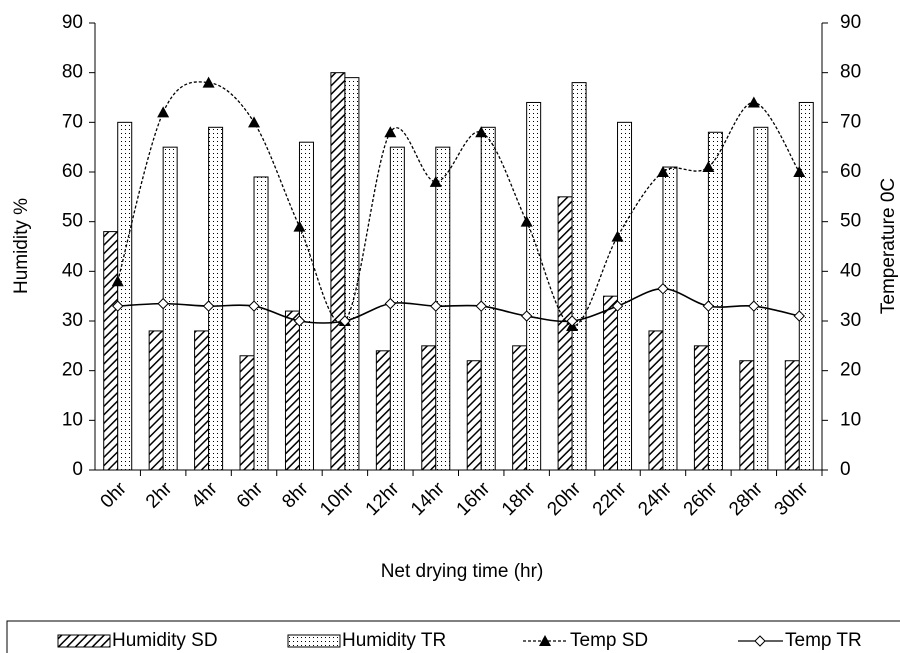 The image size is (900, 653). What do you see at coordinates (850, 121) in the screenshot?
I see `y2-tick-label: 70` at bounding box center [850, 121].